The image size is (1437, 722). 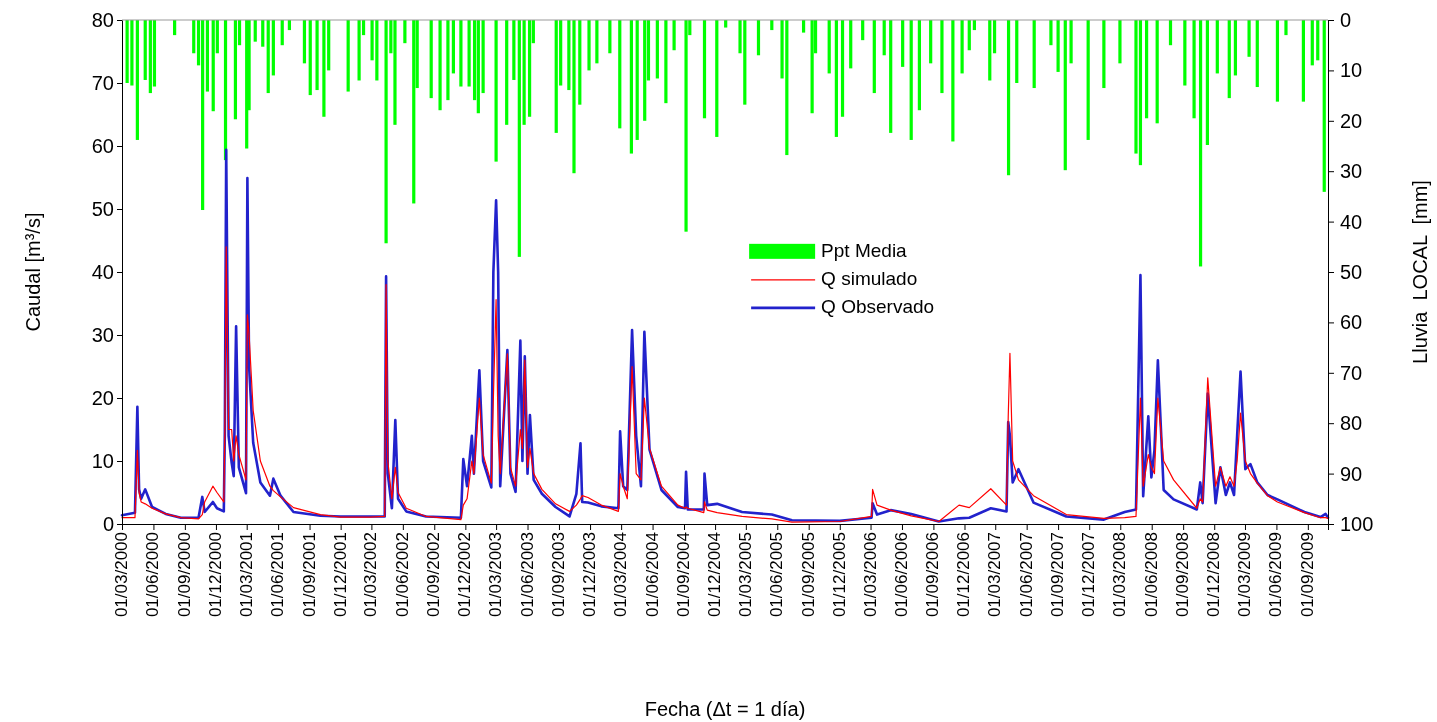 What do you see at coordinates (1351, 171) in the screenshot?
I see `y2-tick-label: 30` at bounding box center [1351, 171].